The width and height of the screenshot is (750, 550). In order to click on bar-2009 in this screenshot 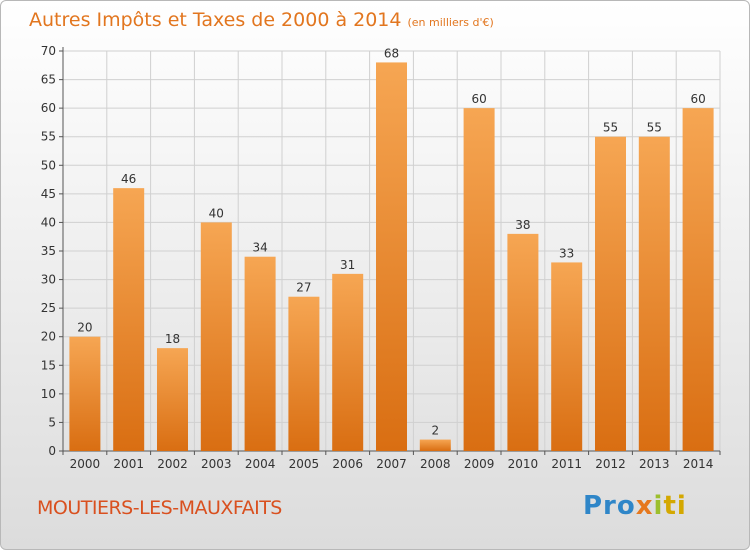, I will do `click(479, 280)`.